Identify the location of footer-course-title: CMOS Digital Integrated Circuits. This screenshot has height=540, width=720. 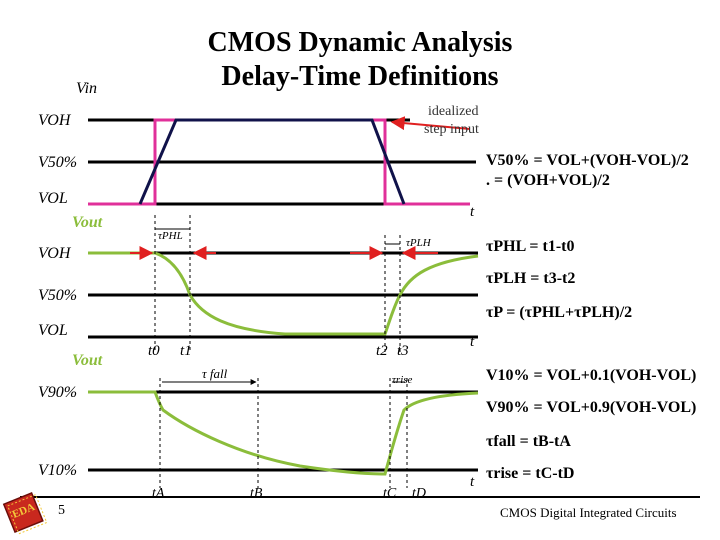
(588, 512).